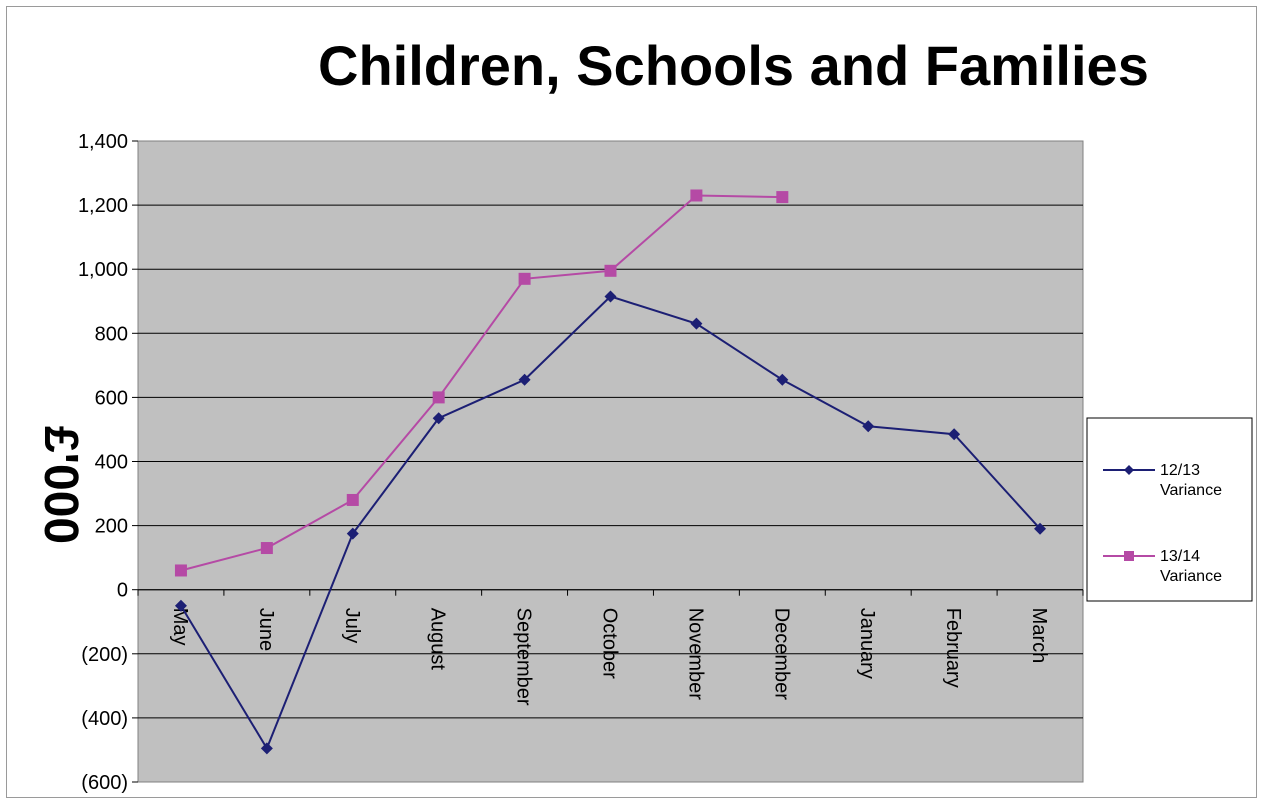  I want to click on legend-label: 13/14, so click(1180, 556).